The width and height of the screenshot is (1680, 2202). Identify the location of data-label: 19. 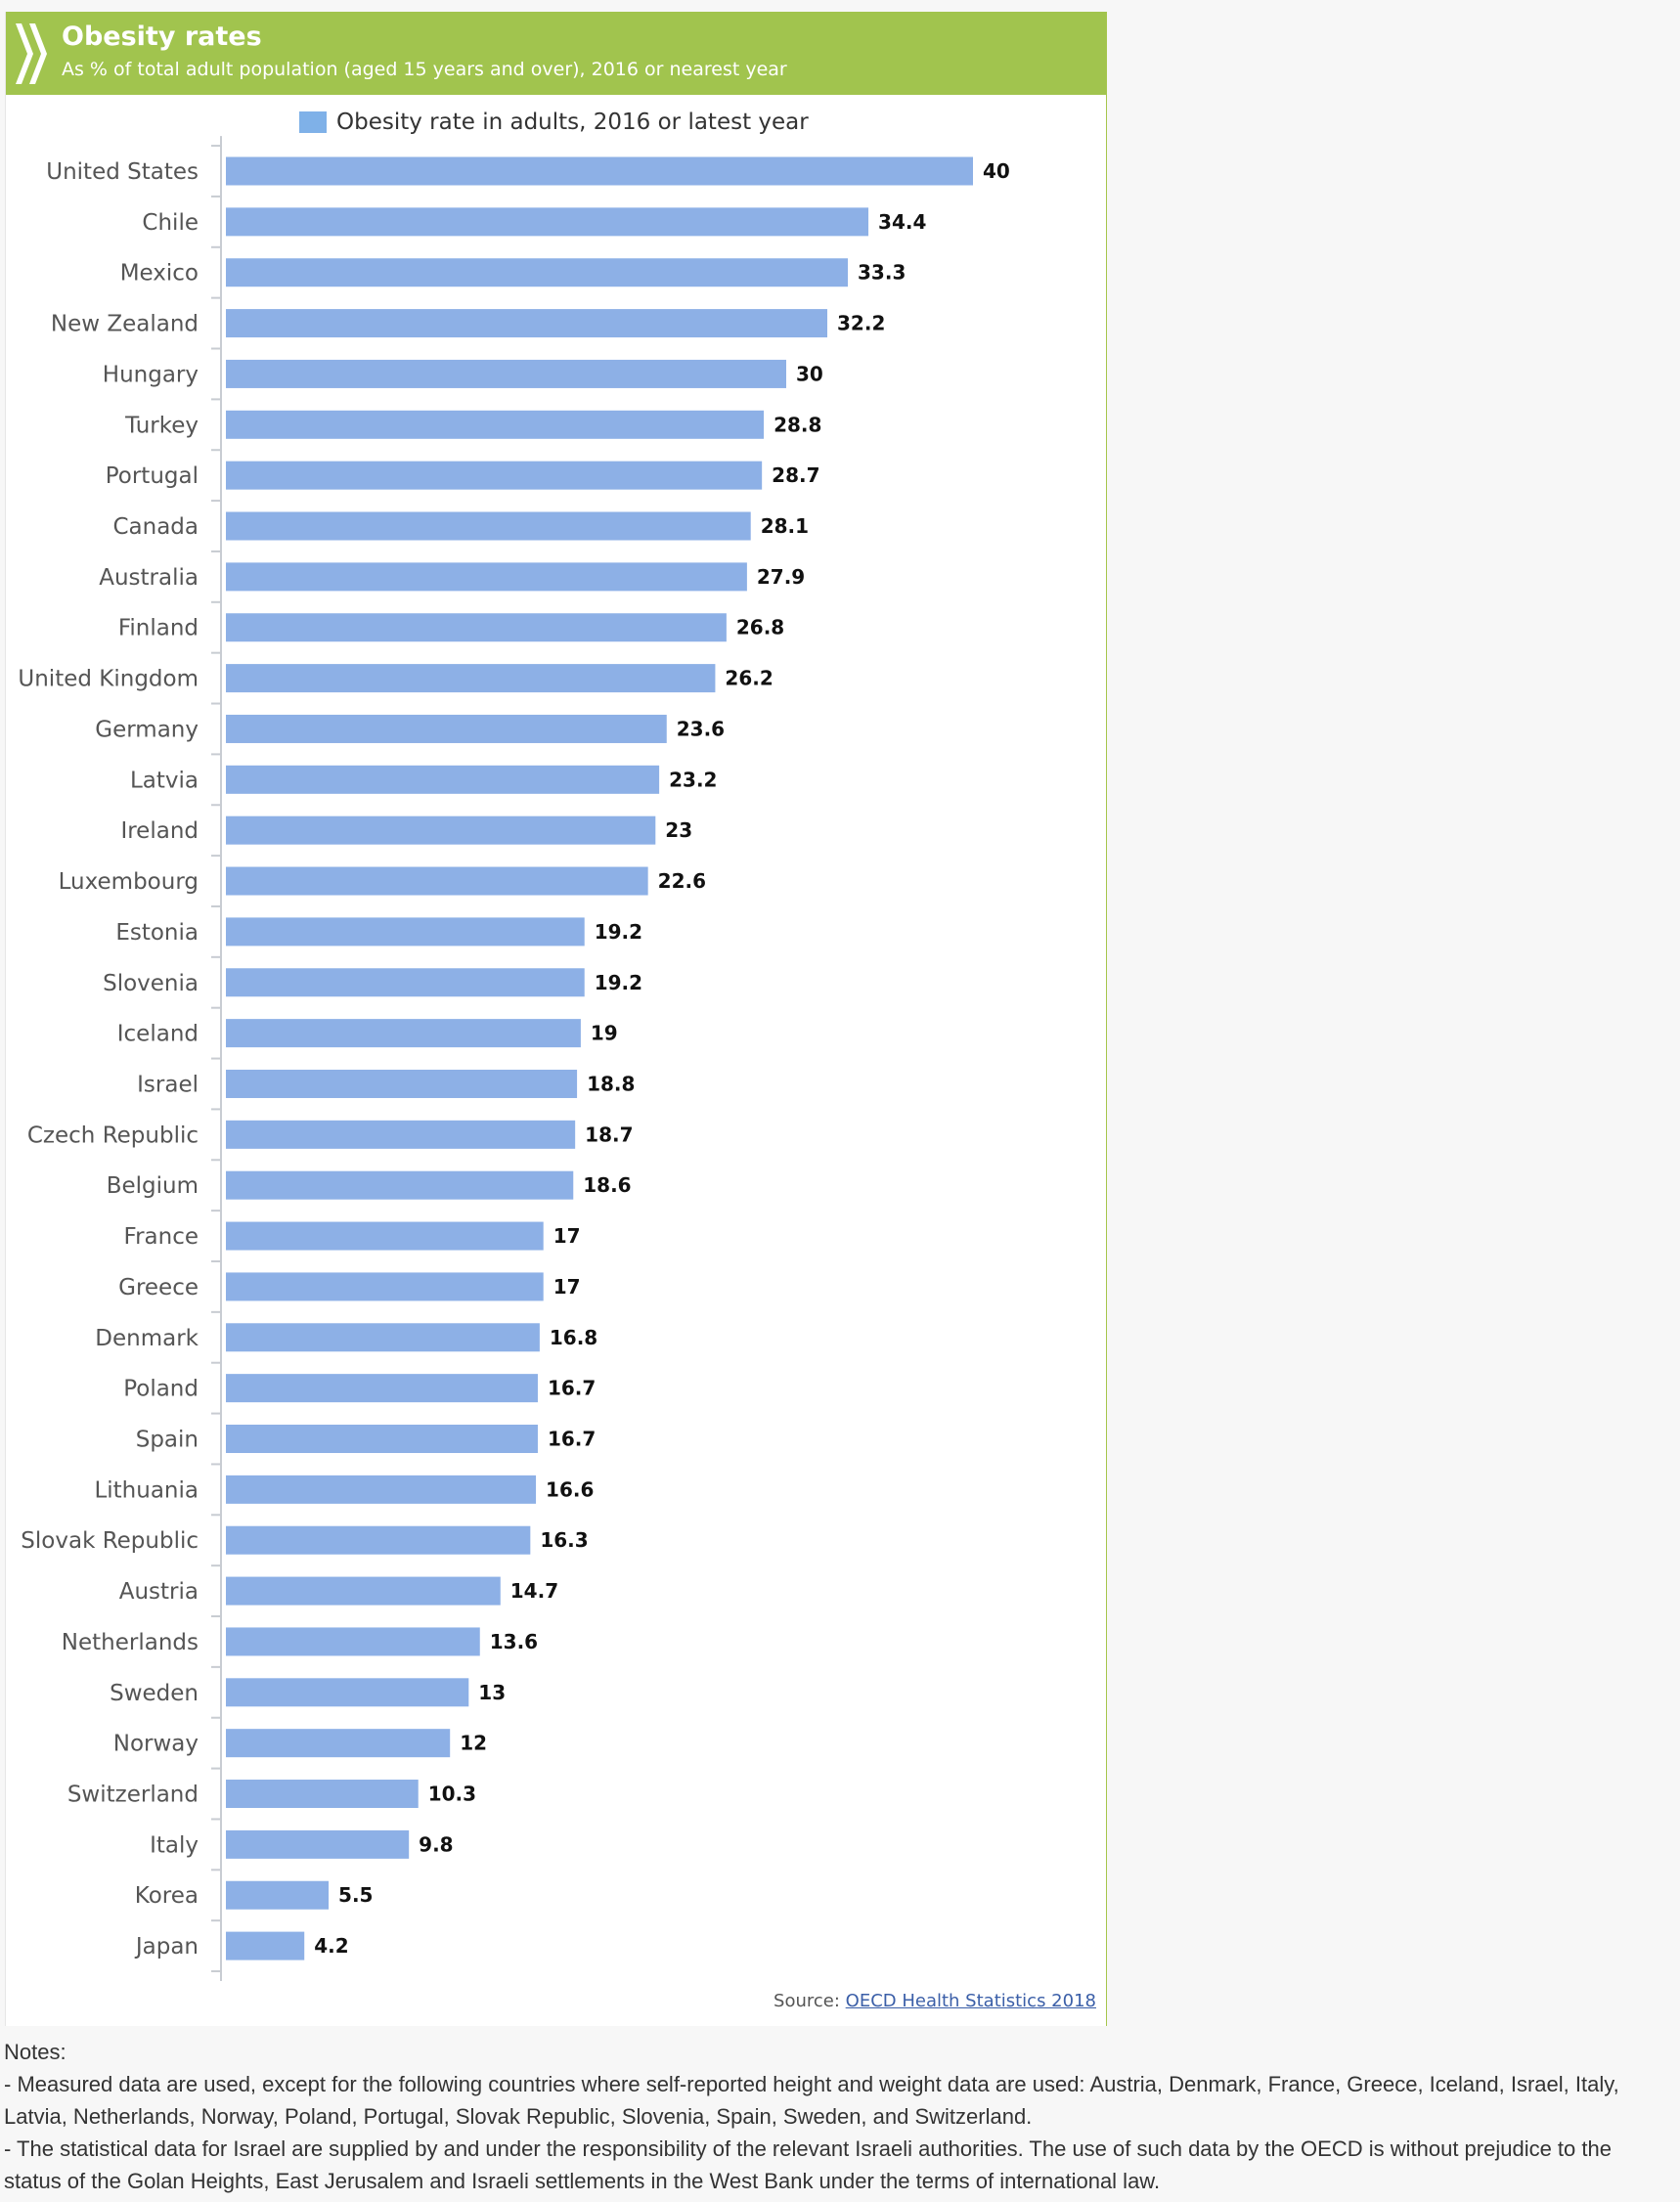
(604, 1033).